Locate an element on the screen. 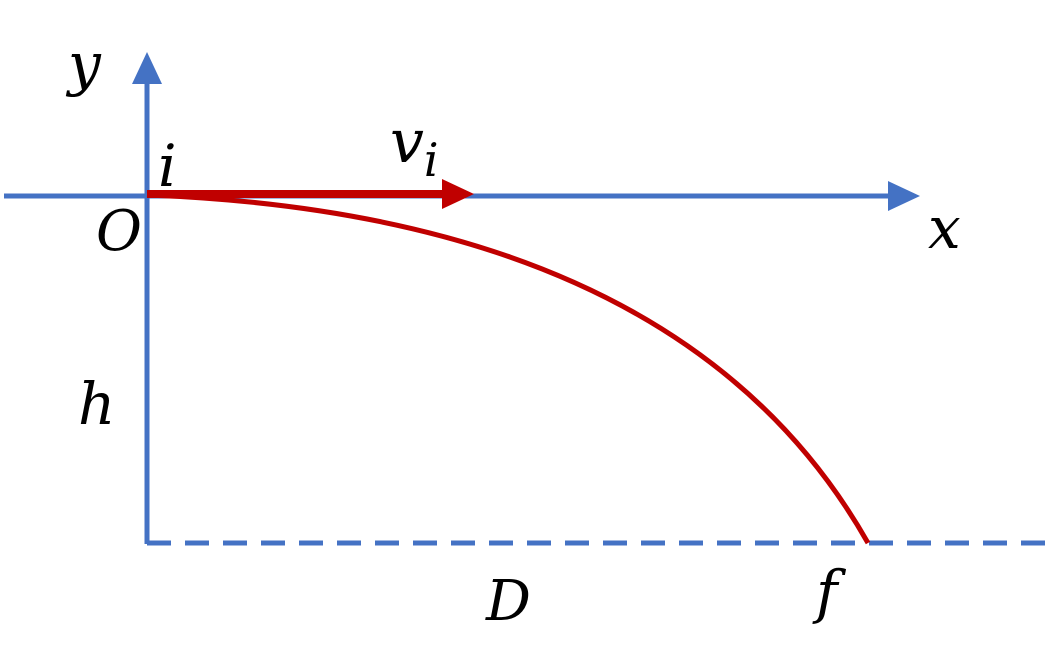 The width and height of the screenshot is (1064, 670). velocity-label: vi is located at coordinates (414, 147).